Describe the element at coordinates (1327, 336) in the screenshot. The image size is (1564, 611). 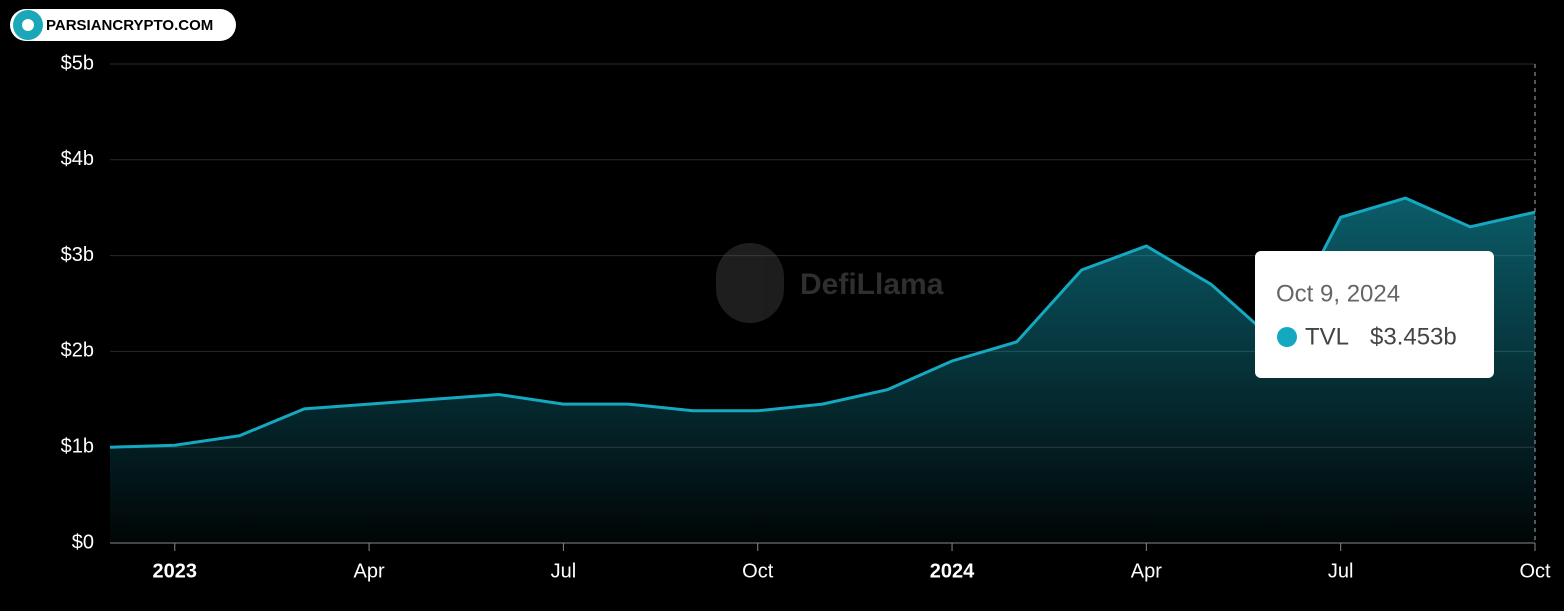
I see `tooltip-series: TVL` at that location.